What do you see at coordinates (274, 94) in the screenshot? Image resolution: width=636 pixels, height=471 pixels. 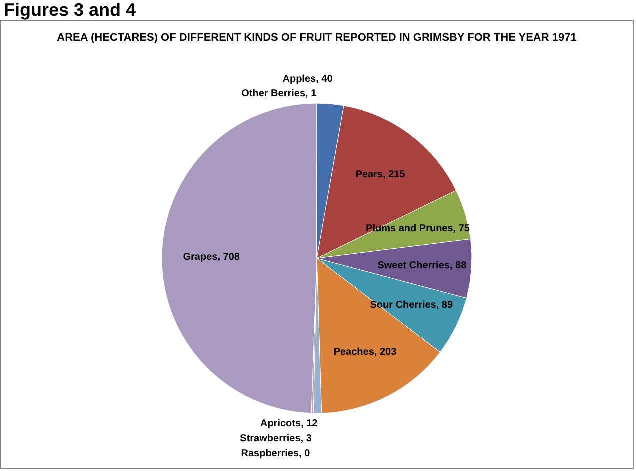 I see `slice-label: Other Berries` at bounding box center [274, 94].